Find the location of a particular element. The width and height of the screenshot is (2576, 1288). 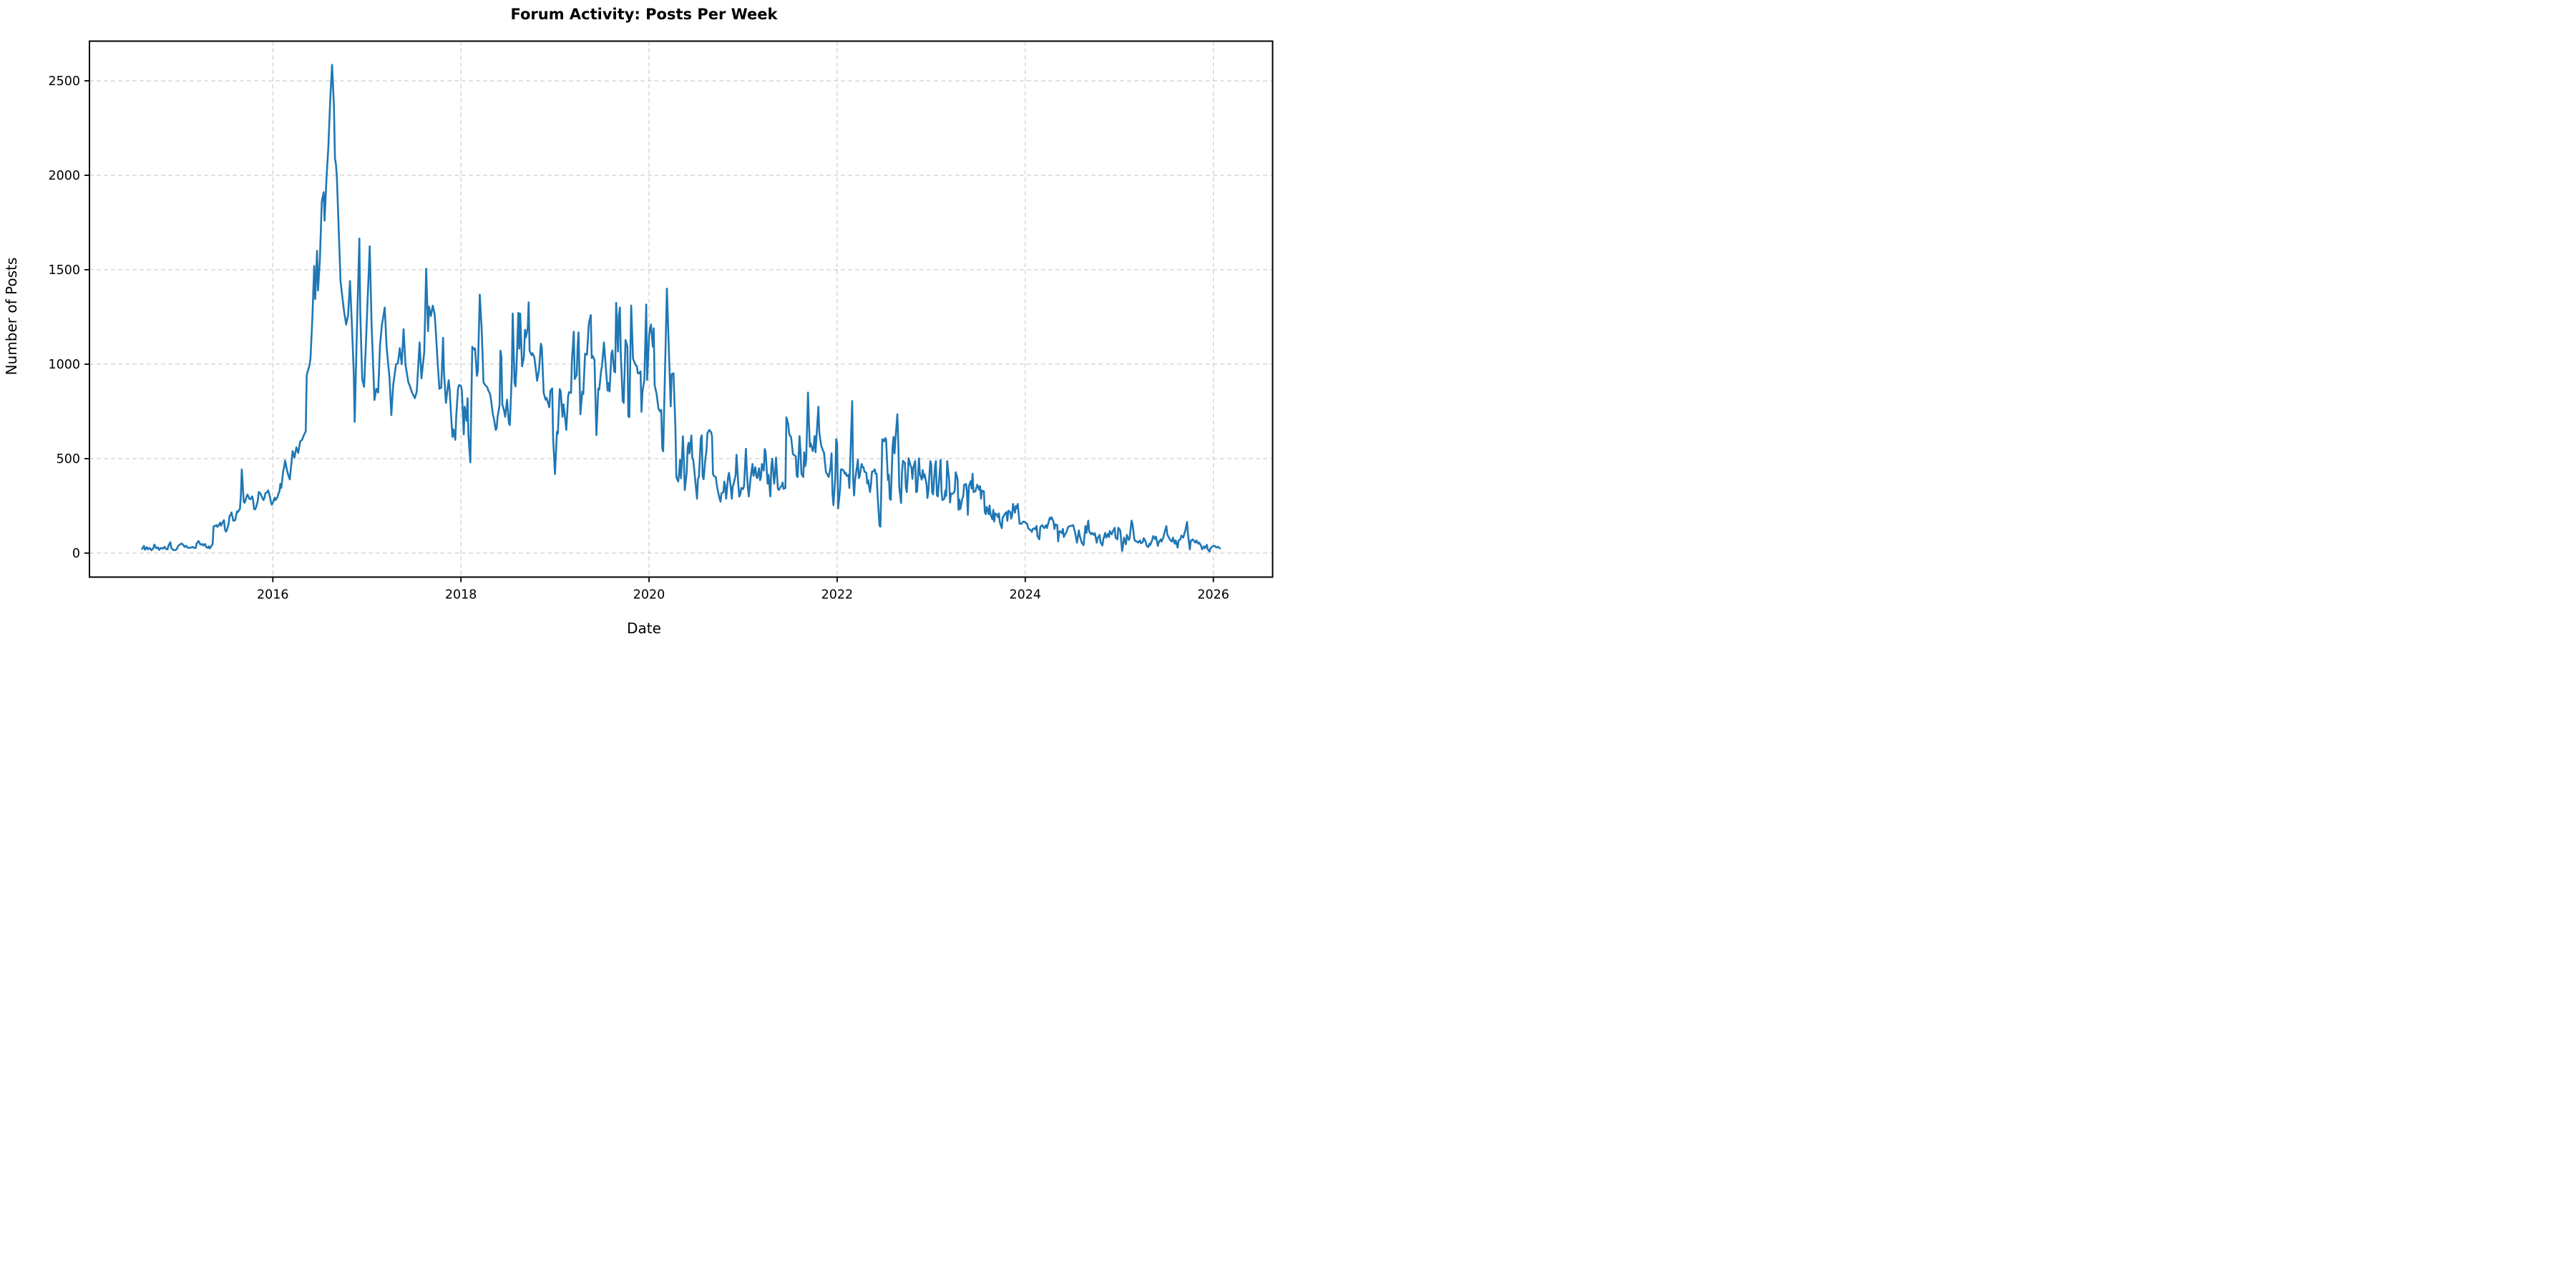

x-tick-label: 2018 is located at coordinates (461, 595).